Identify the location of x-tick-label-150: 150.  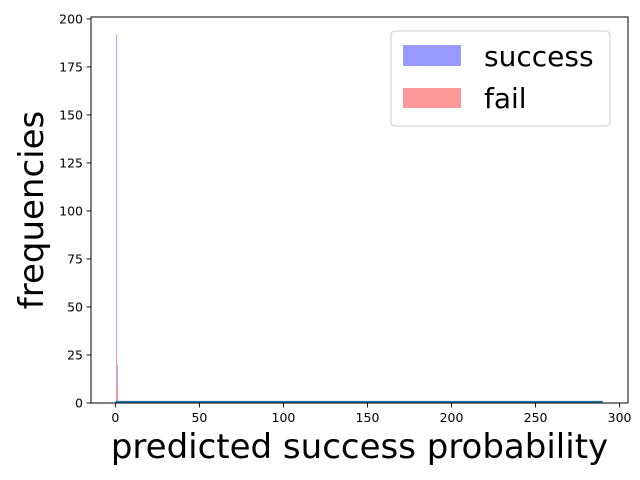
(368, 417).